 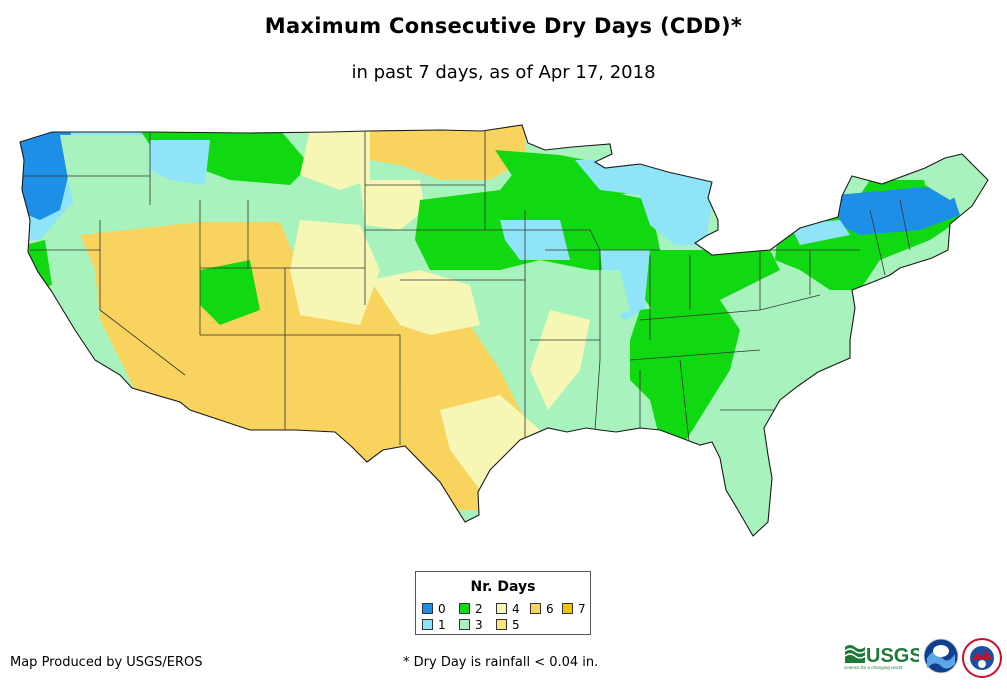 I want to click on noaa-logo-icon, so click(x=941, y=656).